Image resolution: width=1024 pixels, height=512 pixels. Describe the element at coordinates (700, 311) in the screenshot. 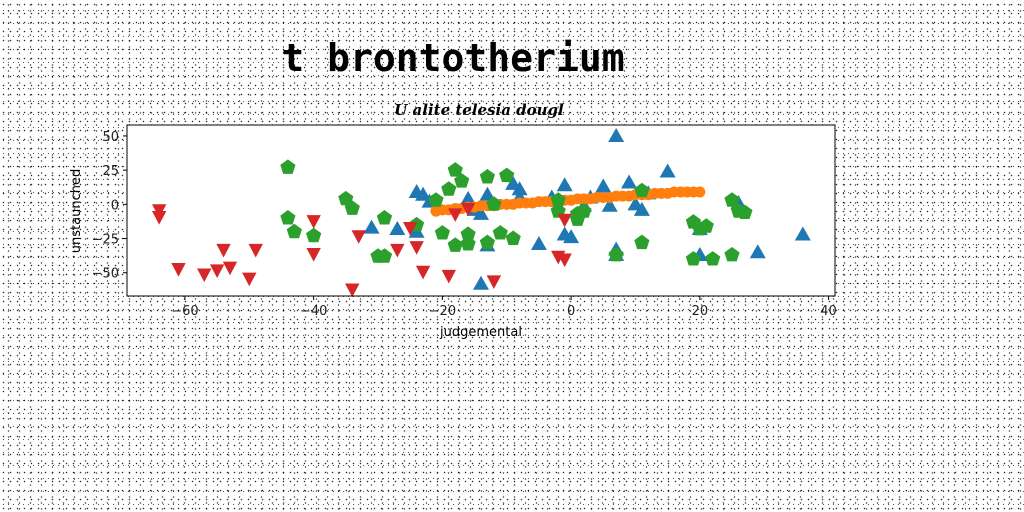

I see `x-tick-label: 20` at that location.